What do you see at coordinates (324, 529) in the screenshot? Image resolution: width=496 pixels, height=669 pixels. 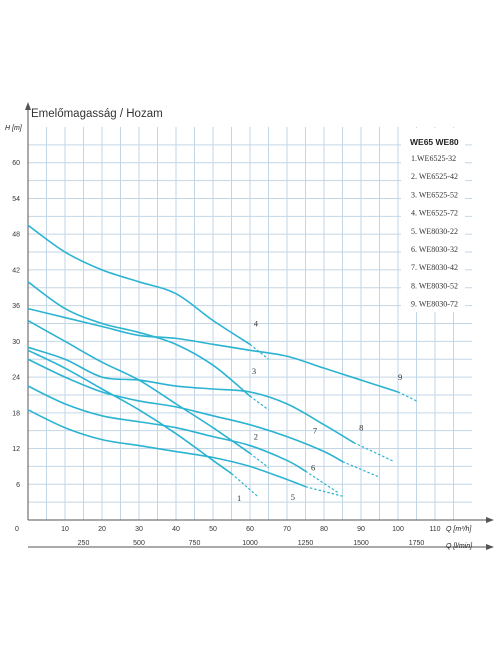 I see `x-tick-label: 80` at bounding box center [324, 529].